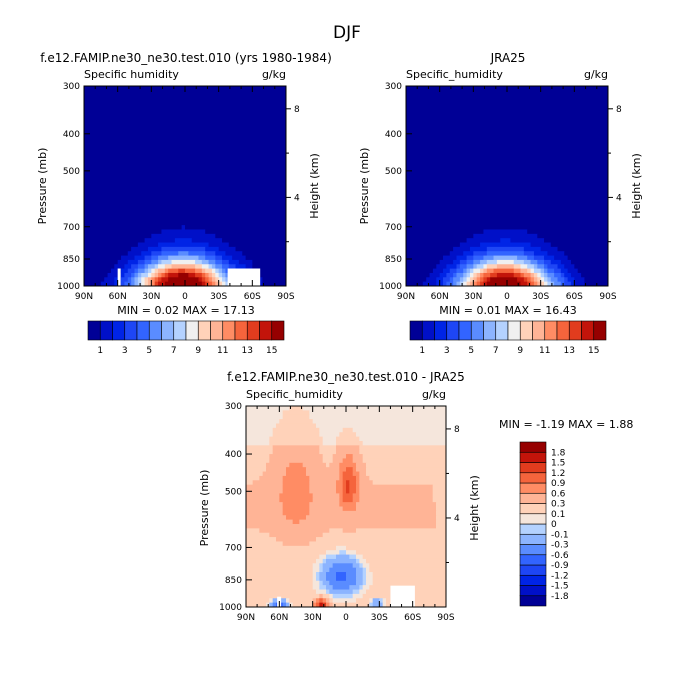  Describe the element at coordinates (533, 591) in the screenshot. I see `colorbar-box` at that location.